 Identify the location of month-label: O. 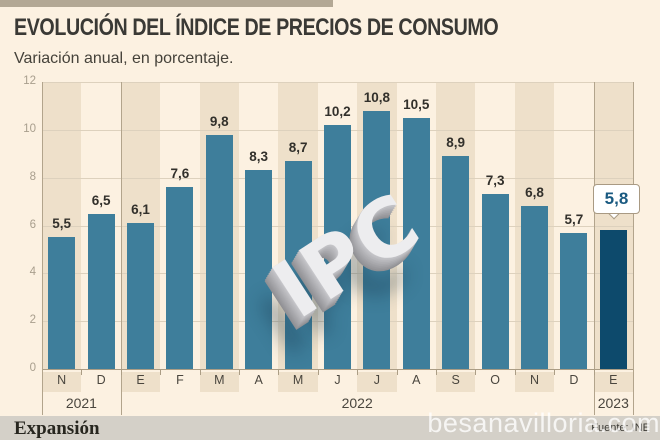
(495, 380).